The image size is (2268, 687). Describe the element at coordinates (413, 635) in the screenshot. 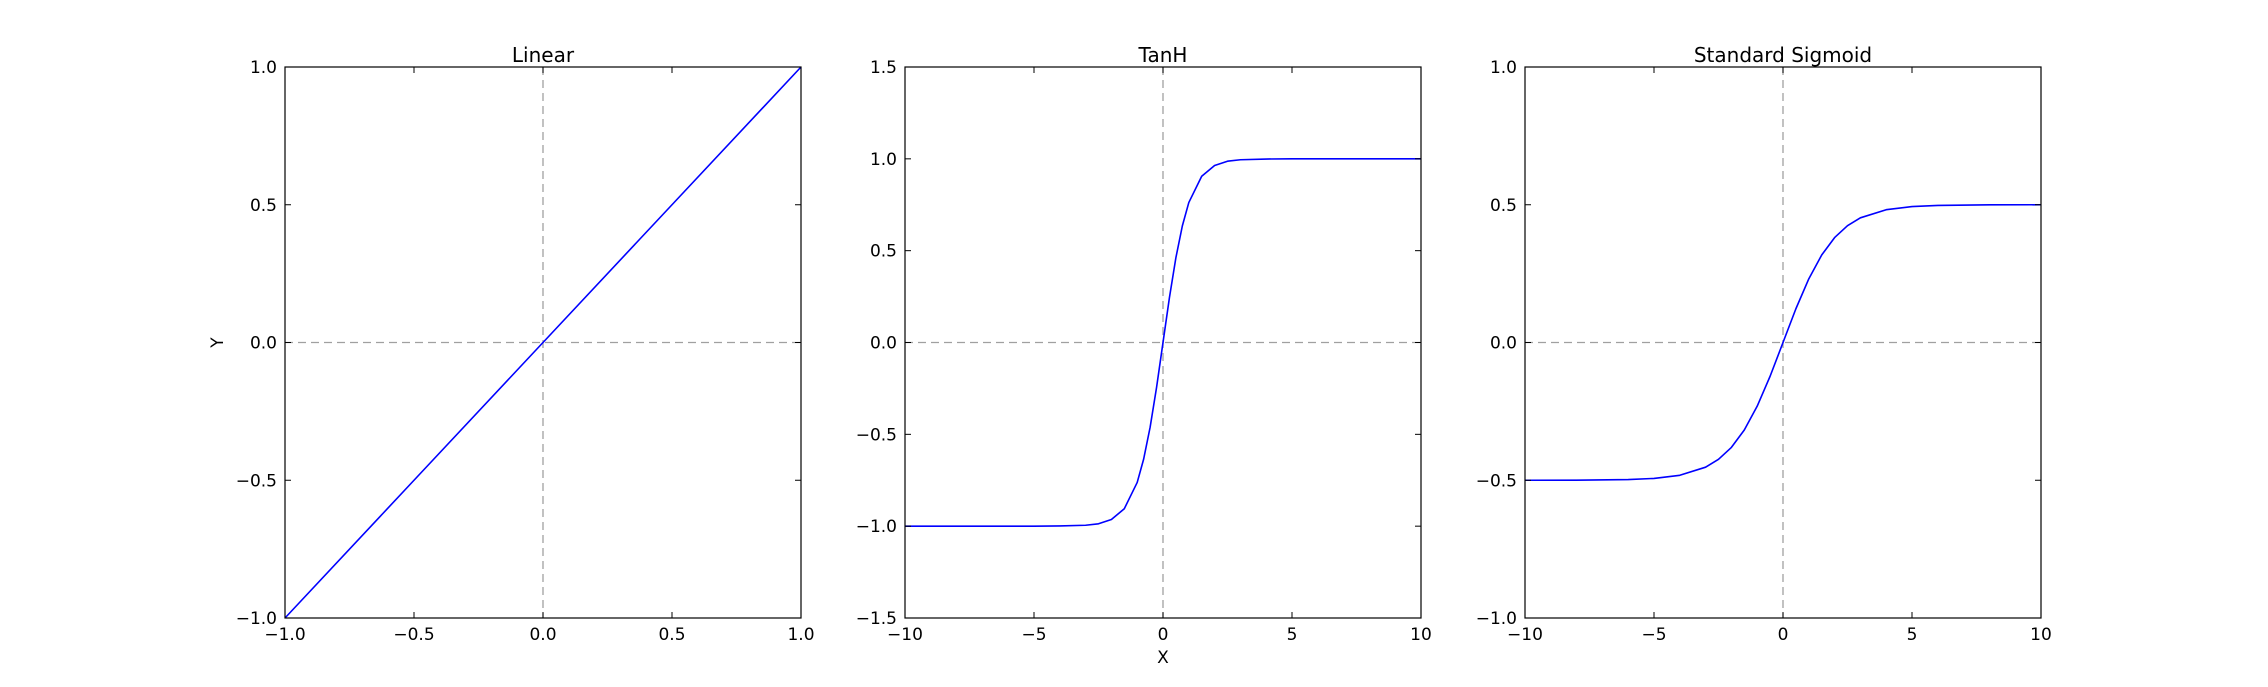

I see `x-tick-label: −0.5` at that location.